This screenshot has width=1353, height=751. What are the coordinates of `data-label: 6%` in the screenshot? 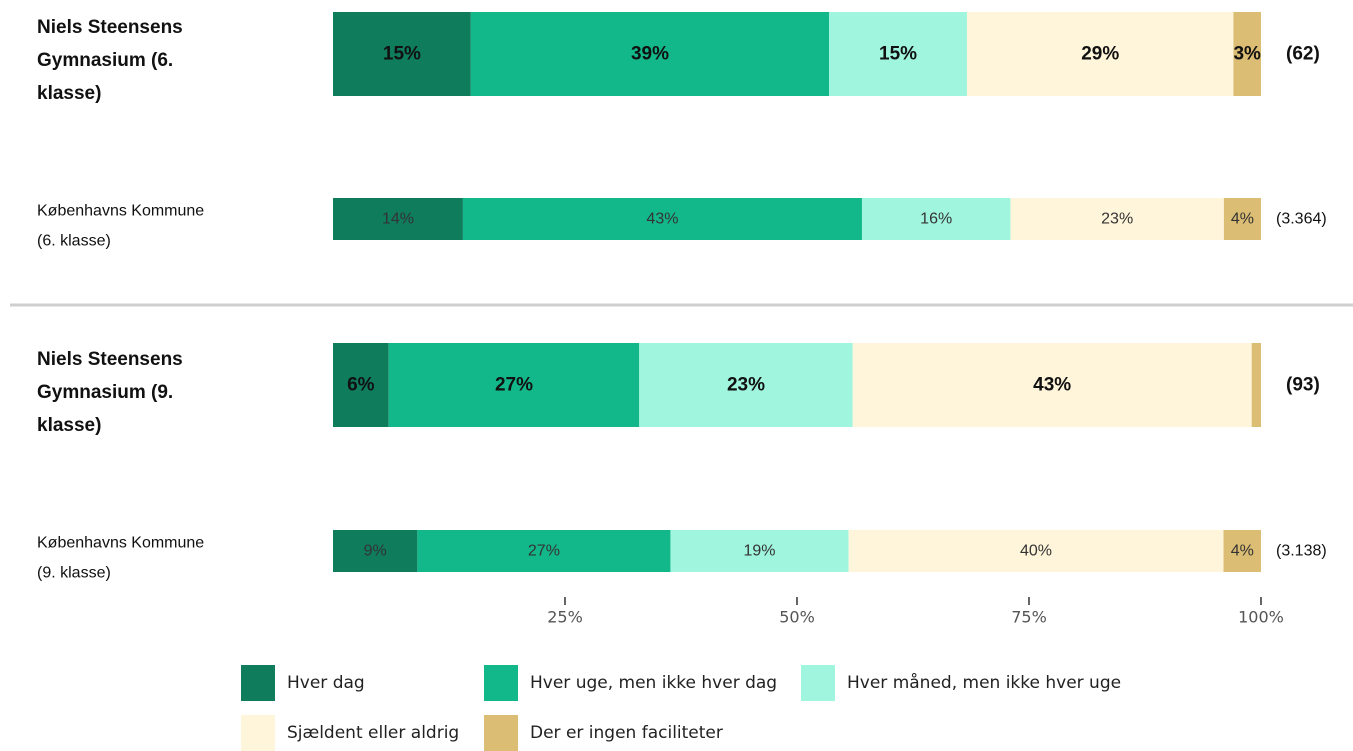 It's located at (361, 385).